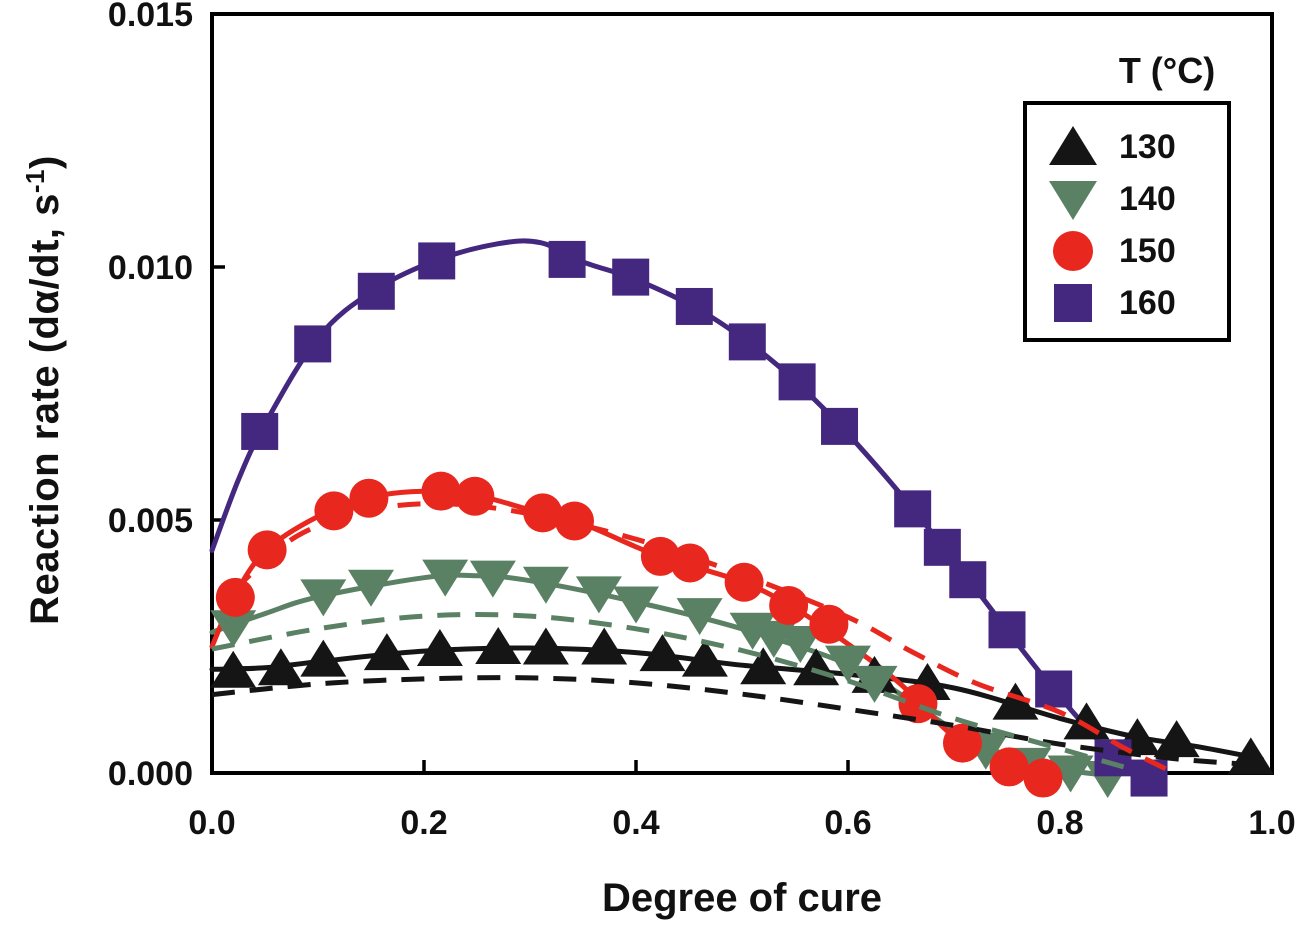  I want to click on series-140-dashed-line, so click(668, 691).